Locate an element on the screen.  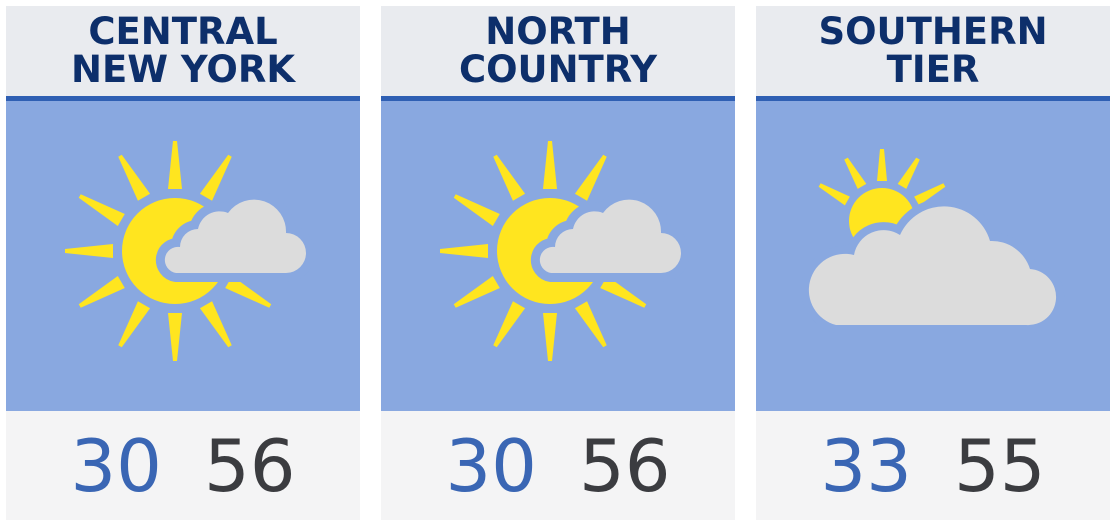
title-line: NEW YORK is located at coordinates (183, 69).